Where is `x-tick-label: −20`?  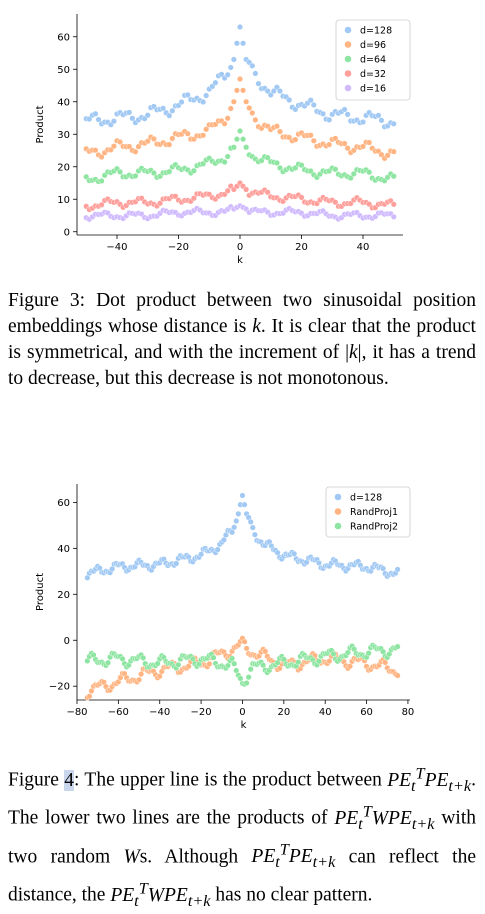 x-tick-label: −20 is located at coordinates (201, 712).